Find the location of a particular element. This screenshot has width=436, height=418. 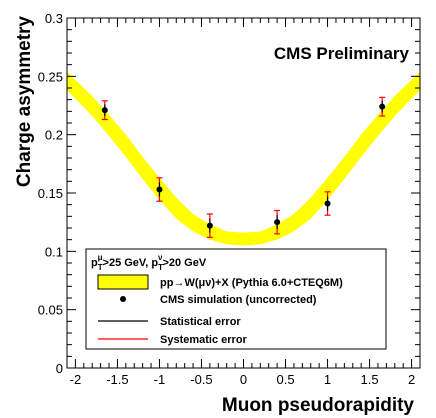

y-tick-labels: 0 0.05 0.1 0.15 0.2 0.25 0.3 is located at coordinates (50, 193).